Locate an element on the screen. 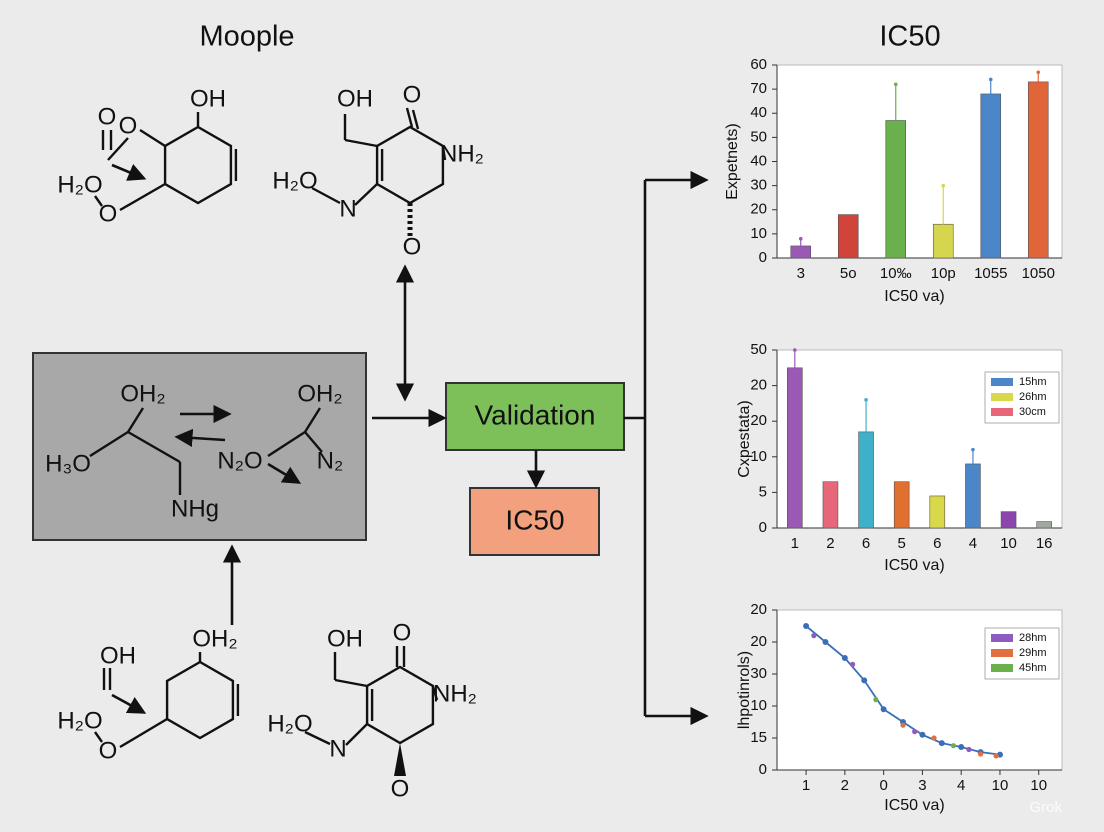 This screenshot has width=1104, height=832. x-tick-label: 6 is located at coordinates (937, 543).